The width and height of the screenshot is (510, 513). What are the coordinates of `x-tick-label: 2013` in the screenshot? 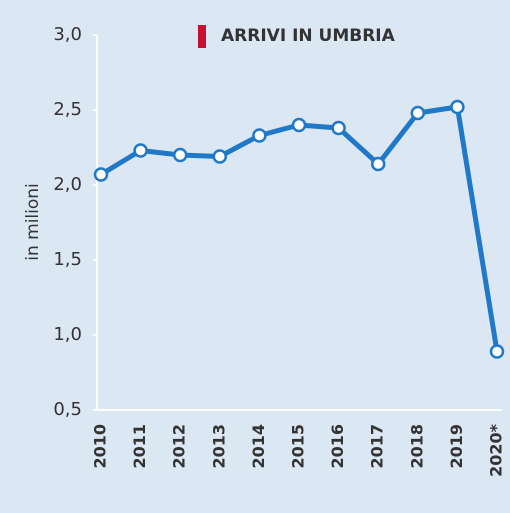 It's located at (218, 446).